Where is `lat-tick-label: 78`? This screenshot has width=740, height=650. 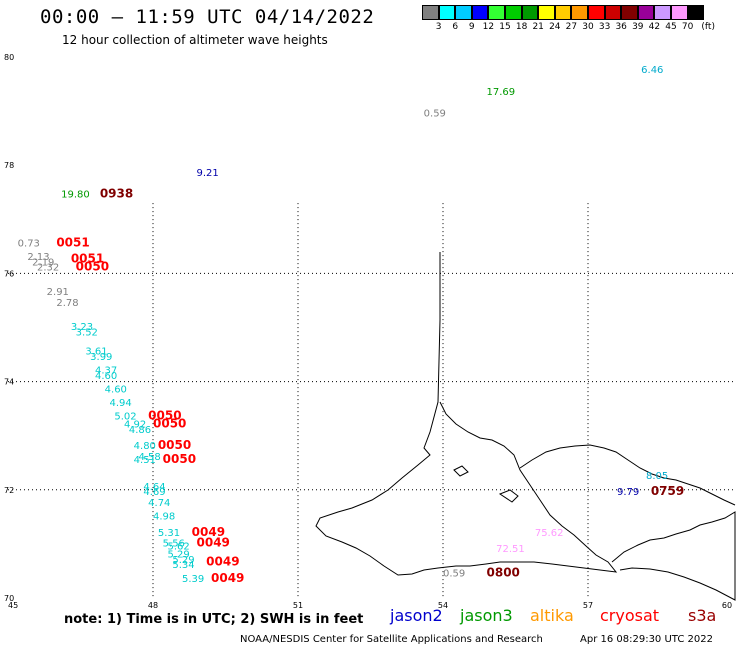
lat-tick-label: 78 is located at coordinates (9, 165).